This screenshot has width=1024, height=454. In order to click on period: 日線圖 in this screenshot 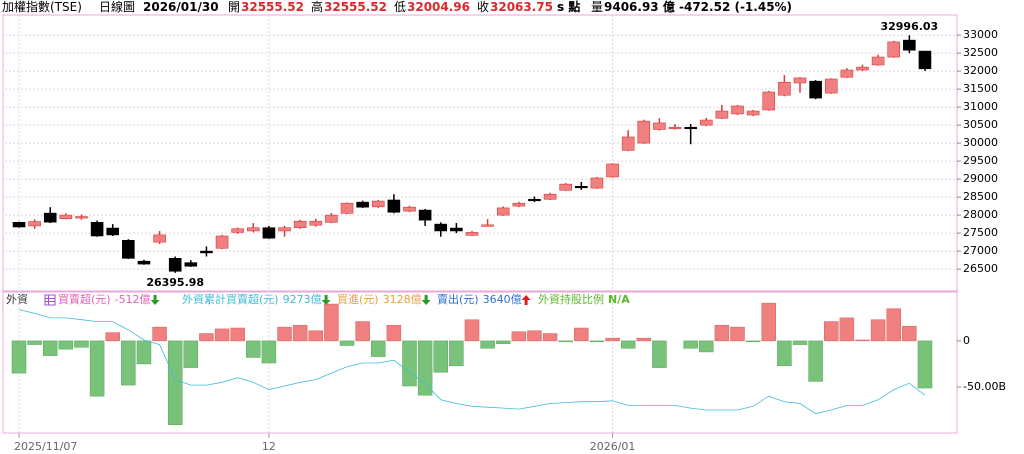, I will do `click(117, 7)`.